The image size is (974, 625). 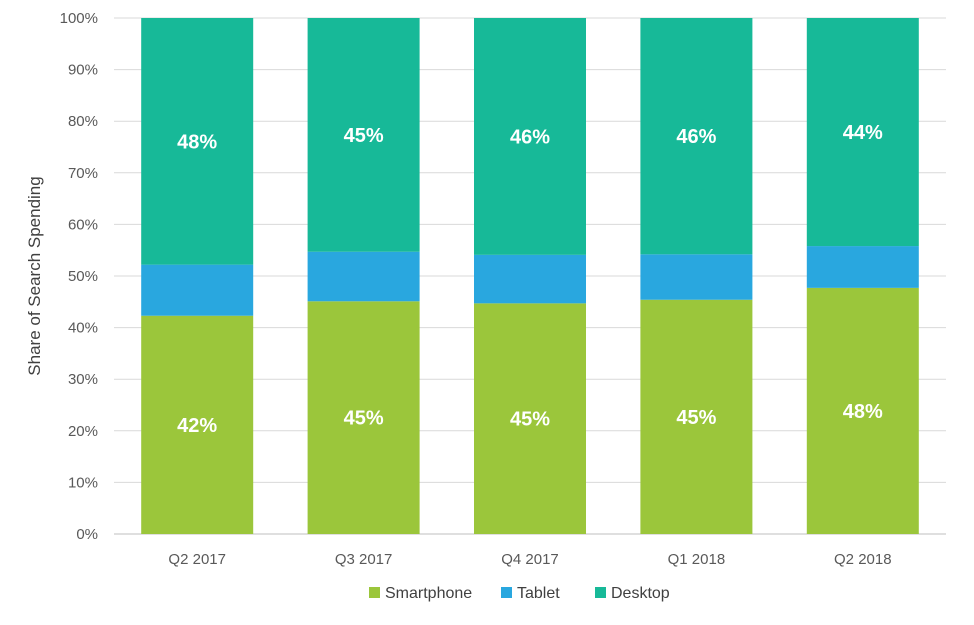 What do you see at coordinates (640, 593) in the screenshot?
I see `legend-label-desktop: Desktop` at bounding box center [640, 593].